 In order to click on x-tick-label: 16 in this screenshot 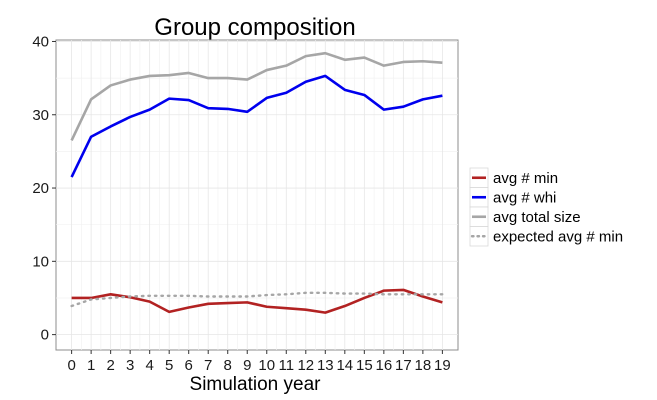, I will do `click(384, 365)`.